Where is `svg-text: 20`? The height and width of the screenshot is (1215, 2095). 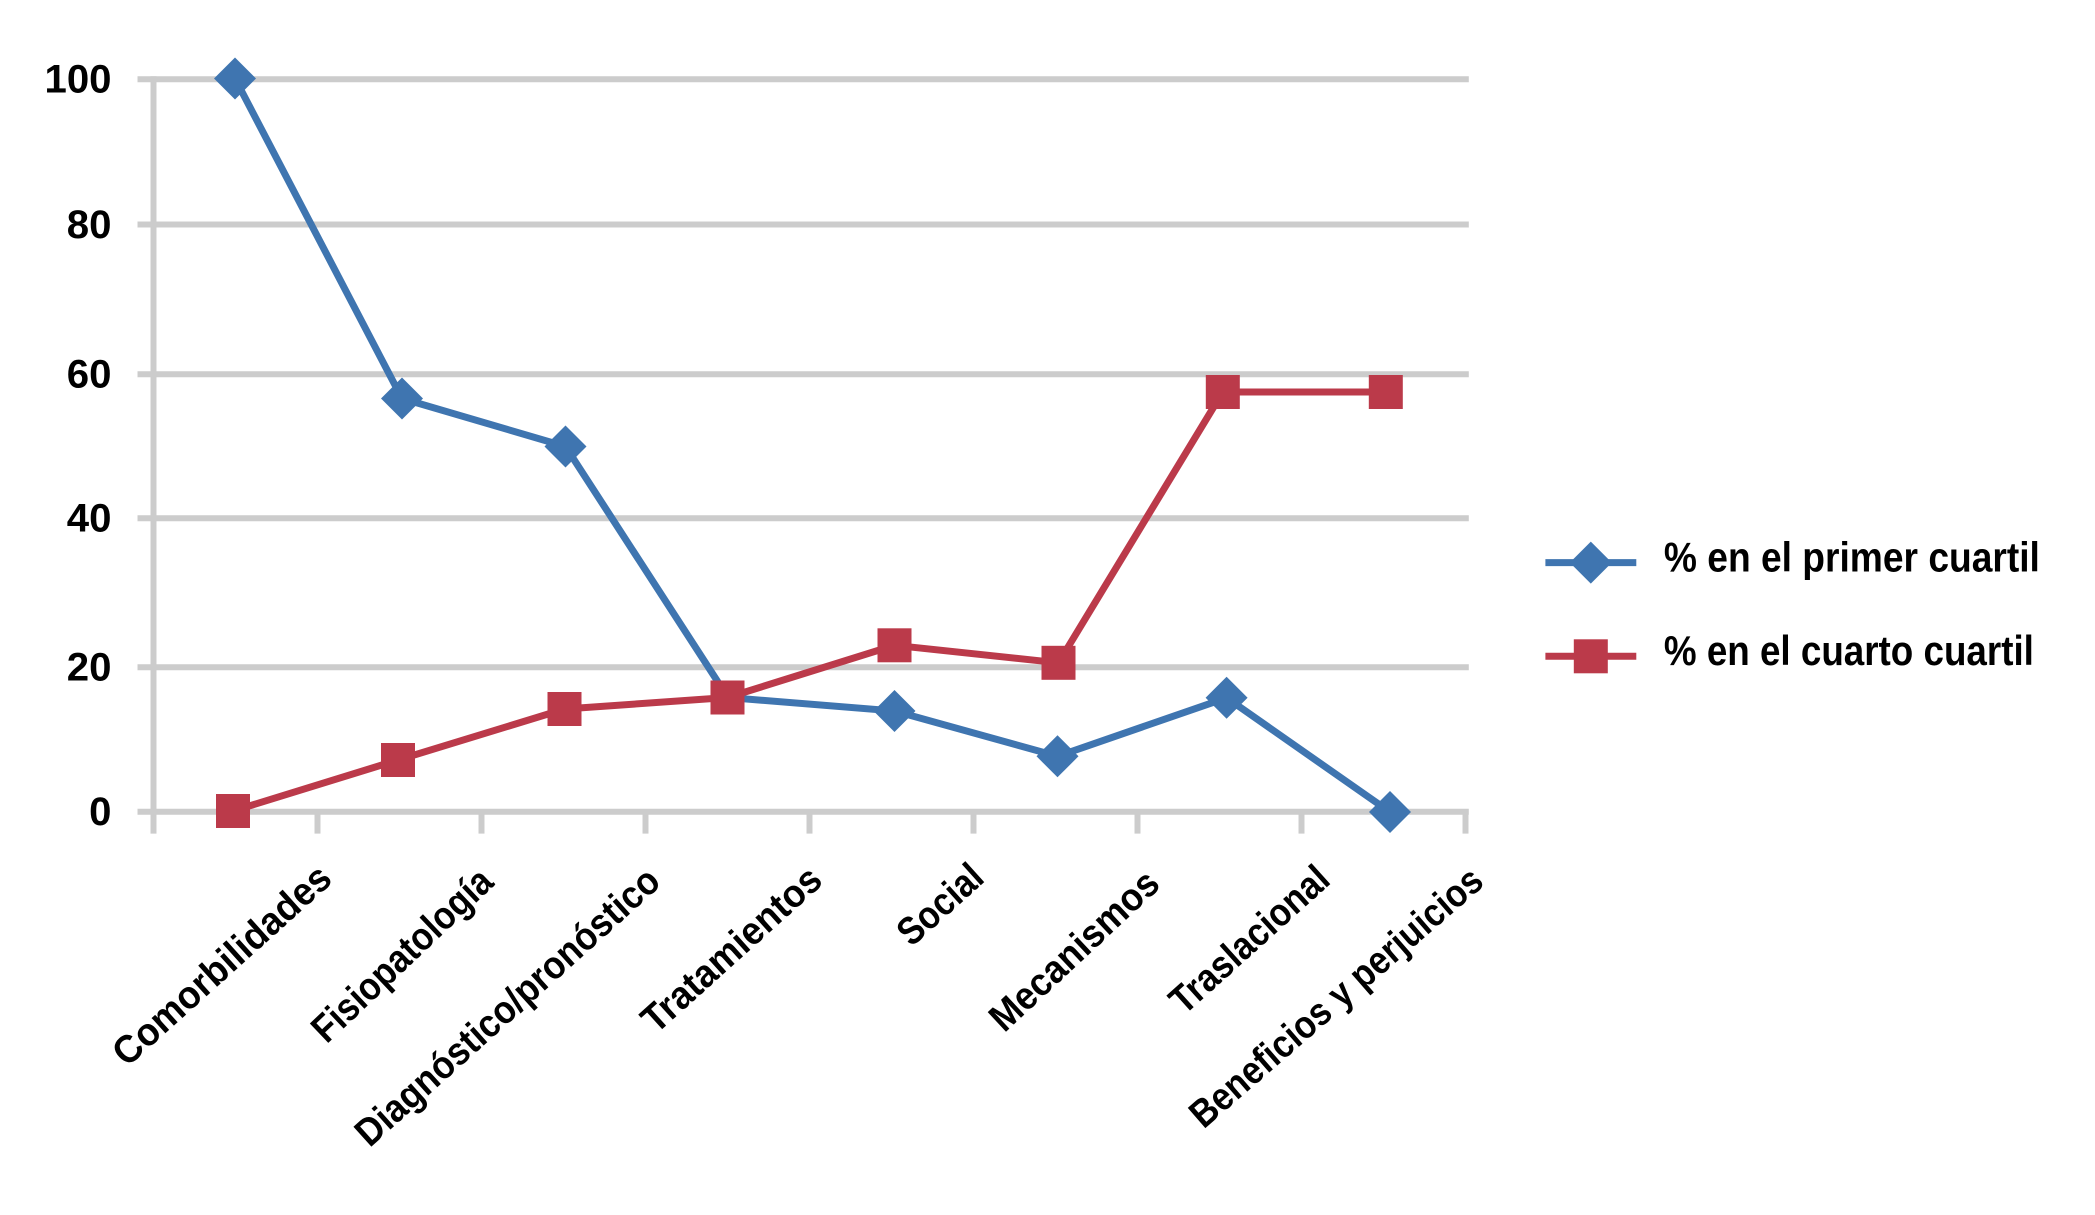 svg-text: 20 is located at coordinates (89, 668).